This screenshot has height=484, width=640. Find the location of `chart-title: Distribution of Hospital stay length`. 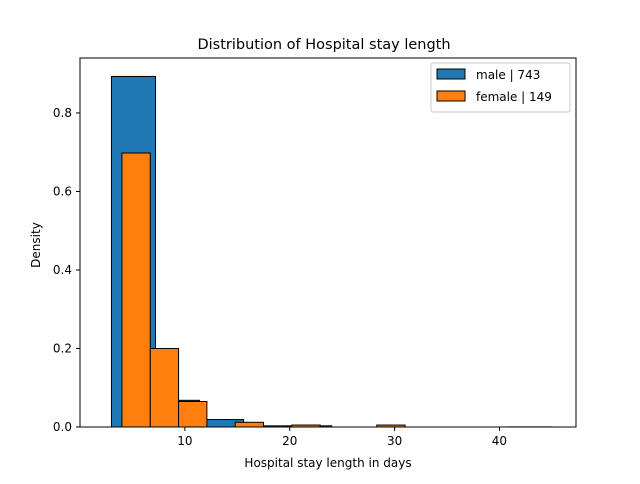

chart-title: Distribution of Hospital stay length is located at coordinates (323, 45).